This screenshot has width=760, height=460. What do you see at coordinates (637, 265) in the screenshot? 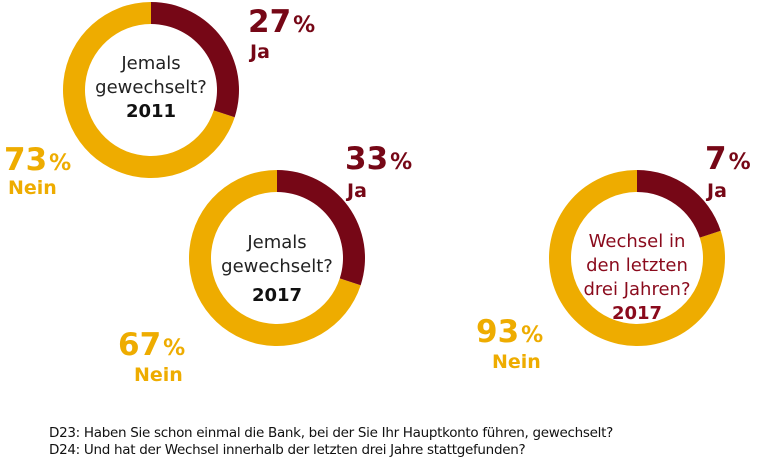
I see `donut-center-label: den letzten` at bounding box center [637, 265].